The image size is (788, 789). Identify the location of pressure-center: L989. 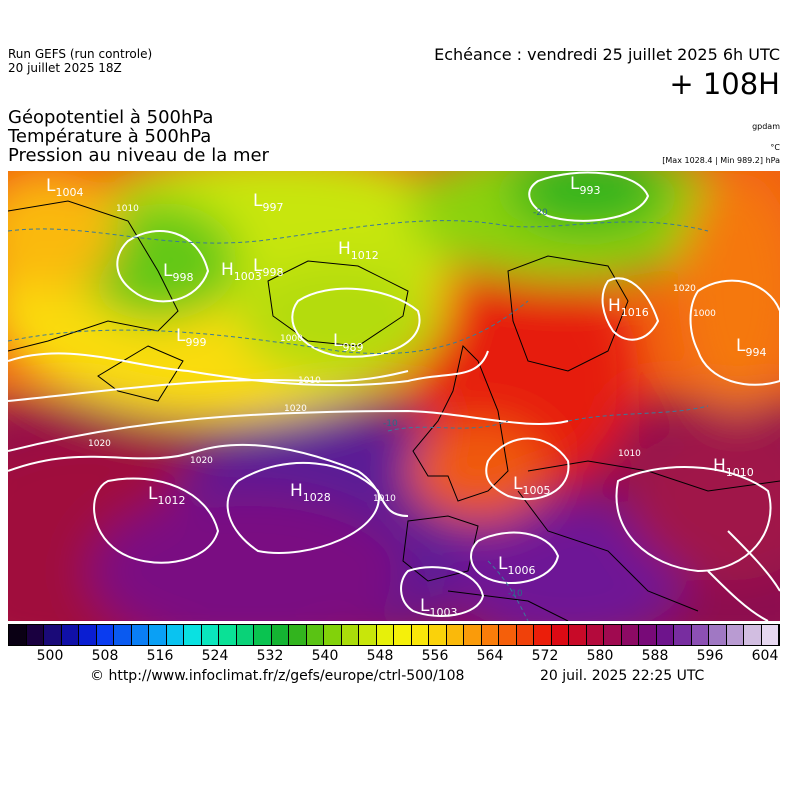
(348, 342).